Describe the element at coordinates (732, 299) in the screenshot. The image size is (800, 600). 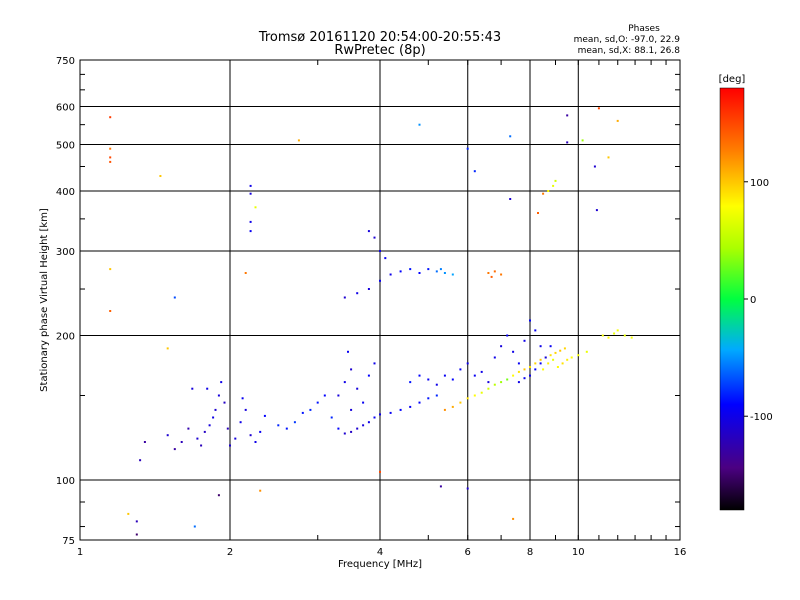
I see `colorbar` at that location.